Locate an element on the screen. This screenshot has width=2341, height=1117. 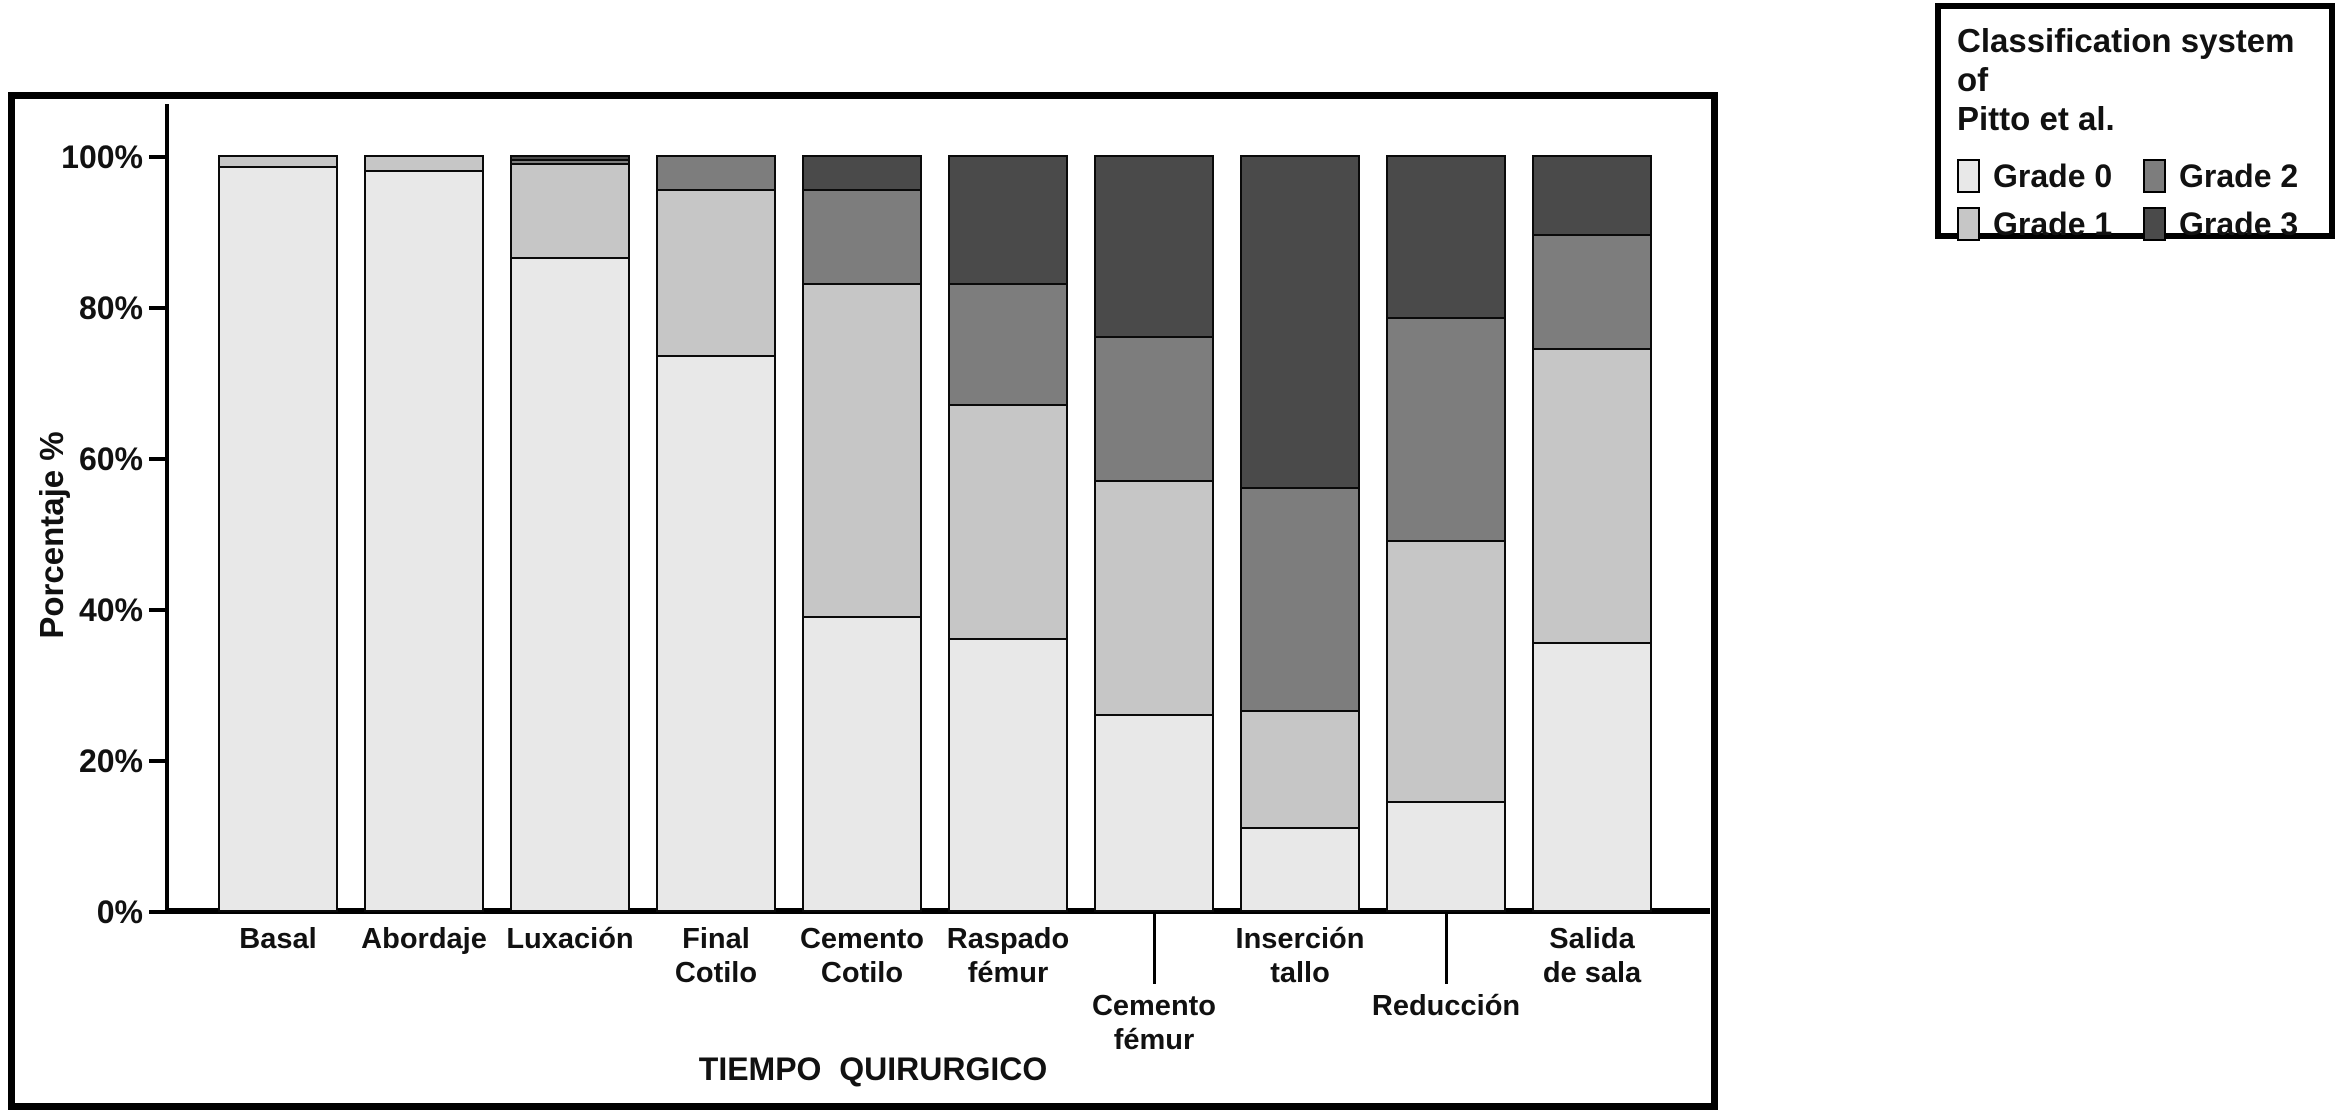
bar-salida-de-sala is located at coordinates (1592, 533).